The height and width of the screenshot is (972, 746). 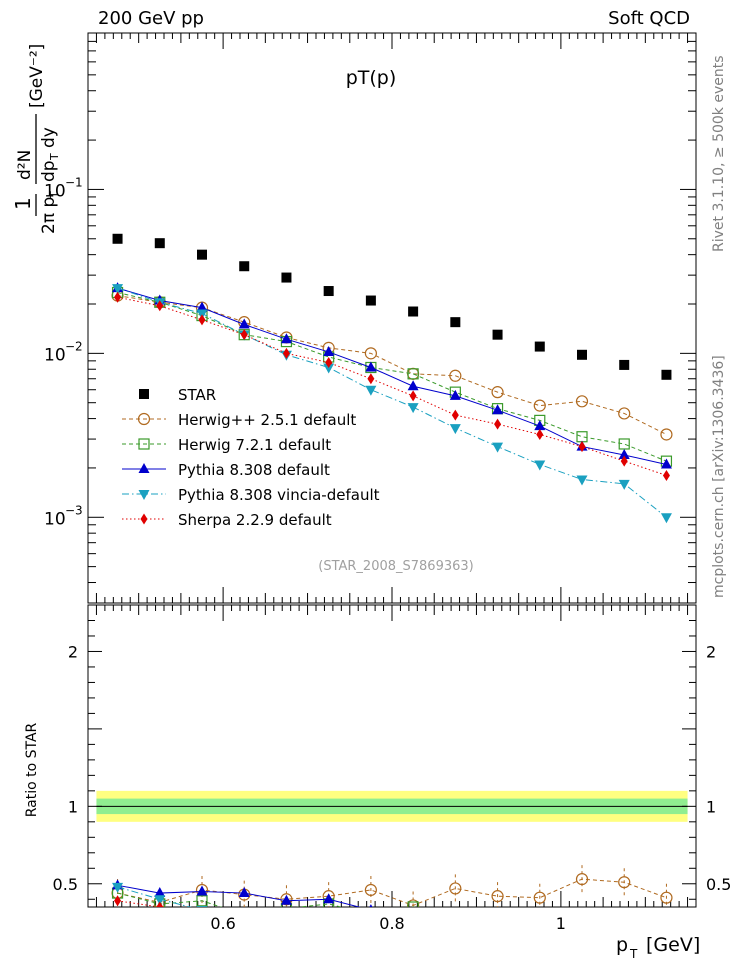 I want to click on y-tick-exponent: −2, so click(x=74, y=346).